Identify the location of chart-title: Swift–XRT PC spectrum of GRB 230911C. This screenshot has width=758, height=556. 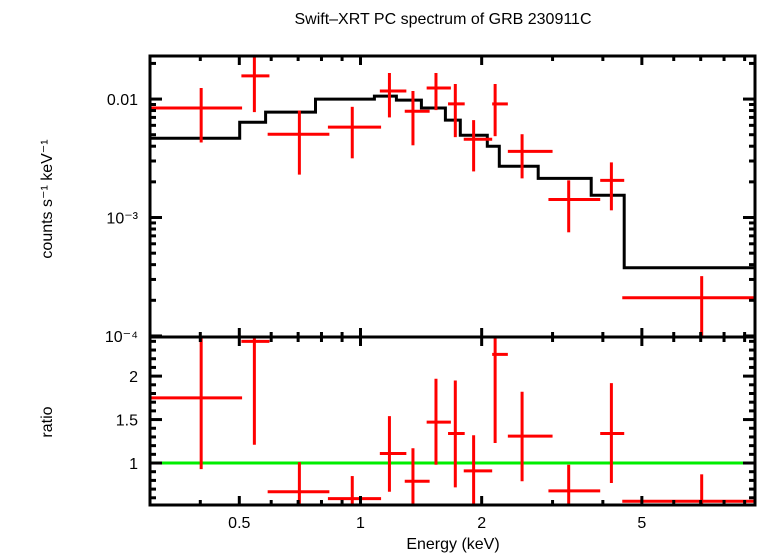
(442, 19).